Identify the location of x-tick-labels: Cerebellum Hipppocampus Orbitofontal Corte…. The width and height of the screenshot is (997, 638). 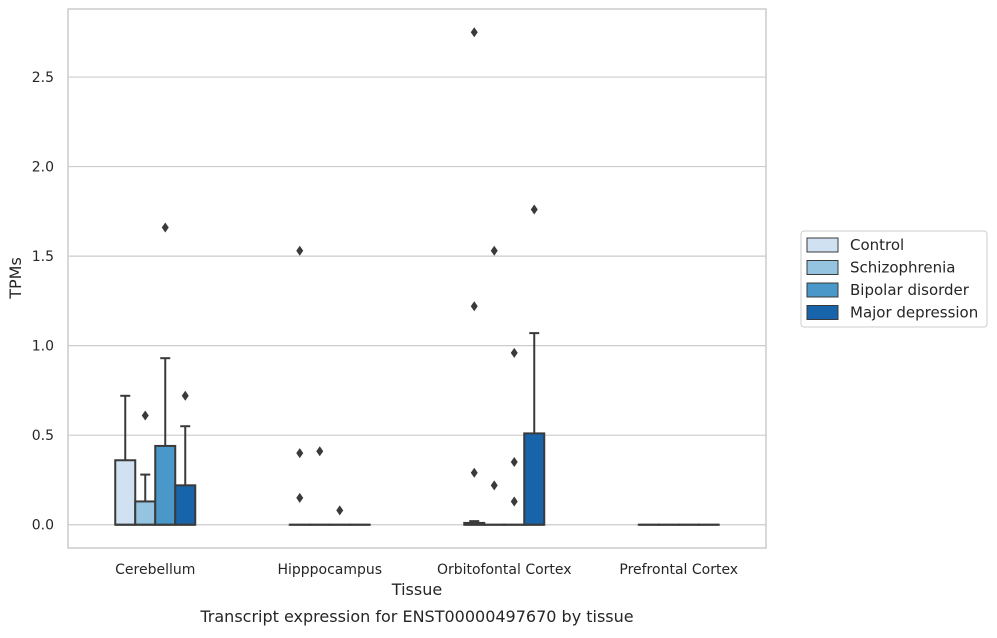
(426, 570).